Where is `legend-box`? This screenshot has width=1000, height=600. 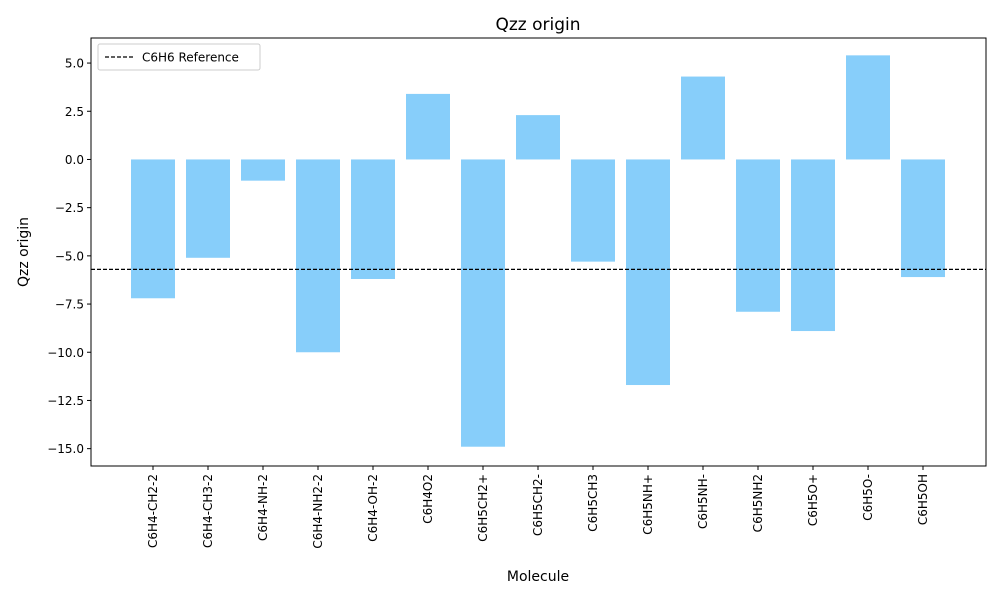
legend-box is located at coordinates (179, 57).